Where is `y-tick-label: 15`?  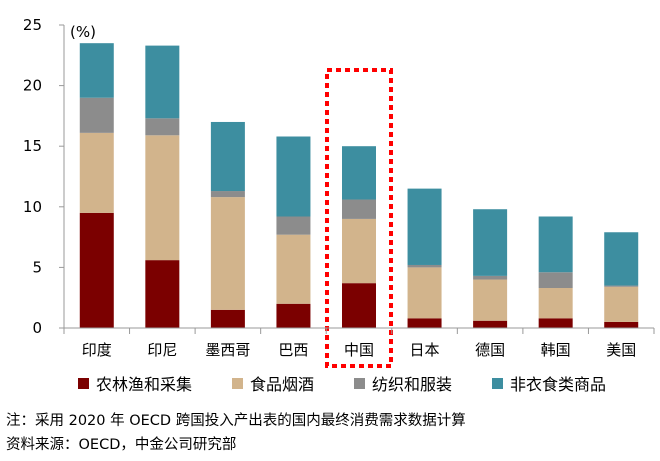
y-tick-label: 15 is located at coordinates (32, 146).